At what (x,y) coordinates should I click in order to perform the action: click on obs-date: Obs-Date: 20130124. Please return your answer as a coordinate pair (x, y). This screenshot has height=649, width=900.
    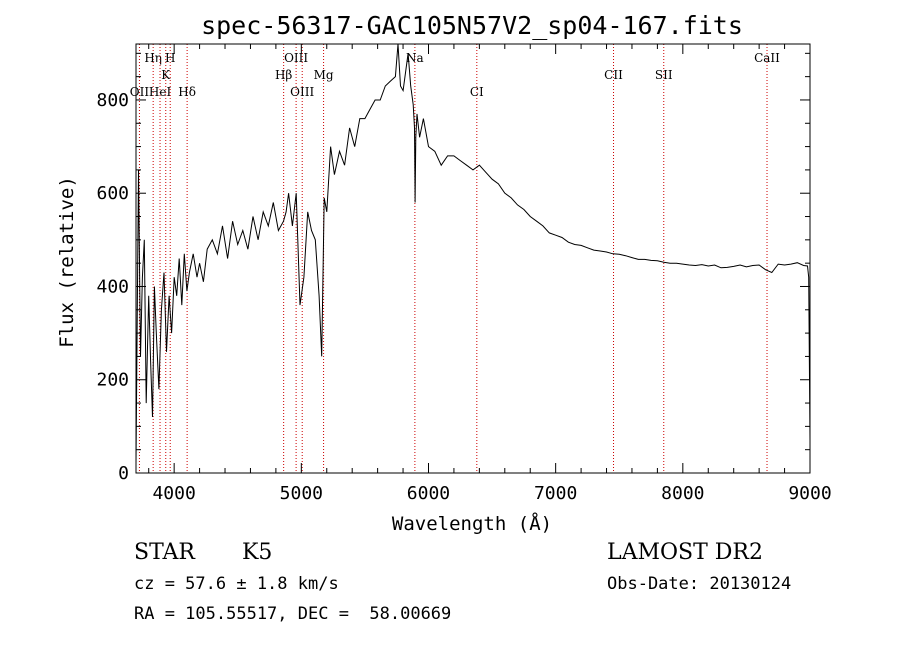
    Looking at the image, I should click on (699, 584).